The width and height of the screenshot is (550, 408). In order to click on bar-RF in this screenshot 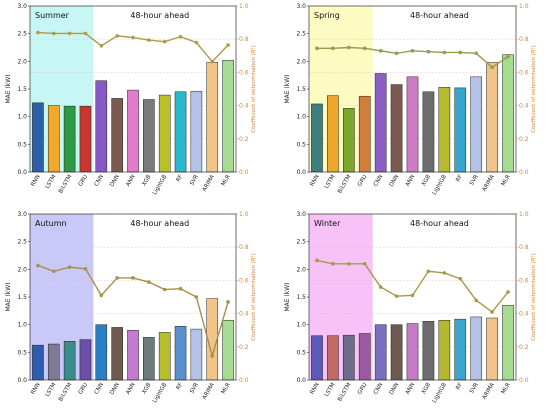, I will do `click(180, 353)`.